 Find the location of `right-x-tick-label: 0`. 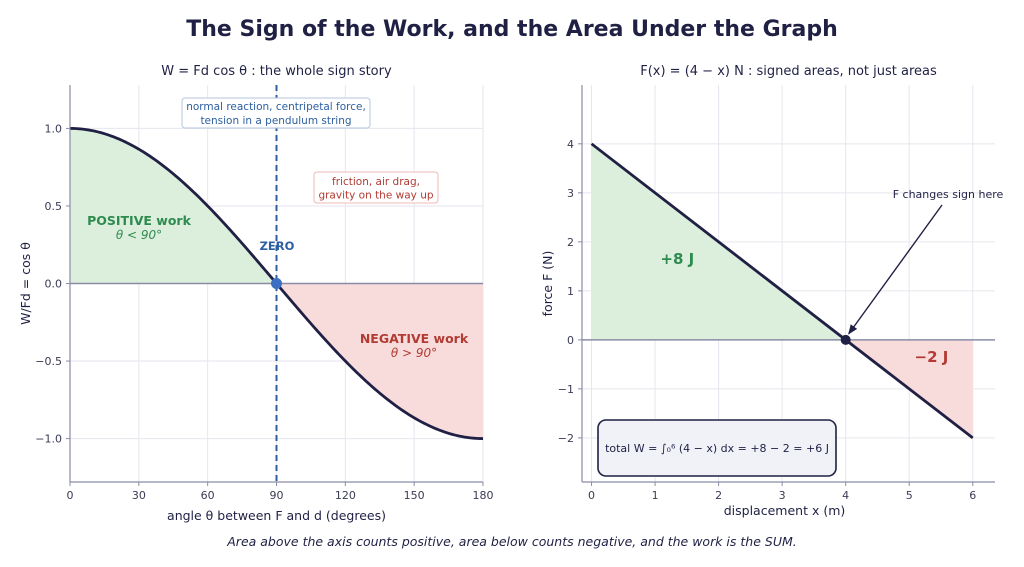

right-x-tick-label: 0 is located at coordinates (591, 495).